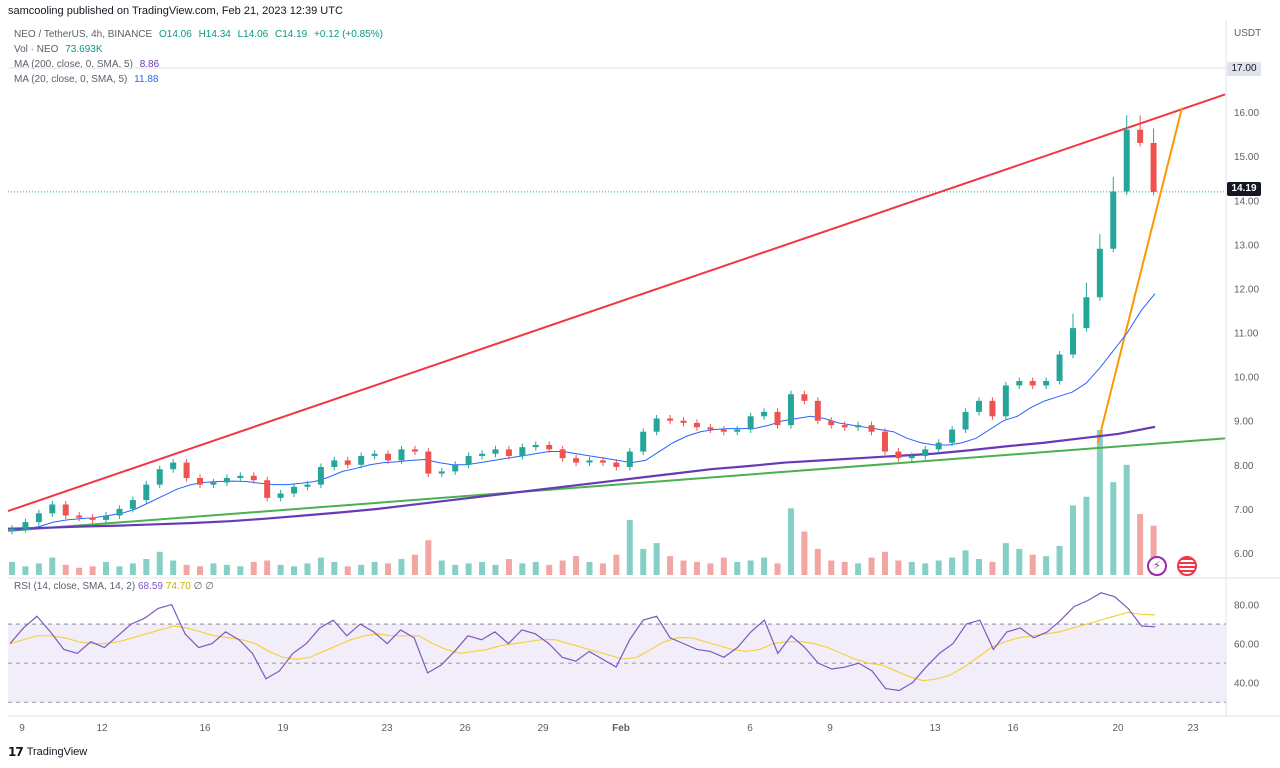 The image size is (1280, 768). Describe the element at coordinates (1246, 289) in the screenshot. I see `price-tick-label: 12.00` at that location.